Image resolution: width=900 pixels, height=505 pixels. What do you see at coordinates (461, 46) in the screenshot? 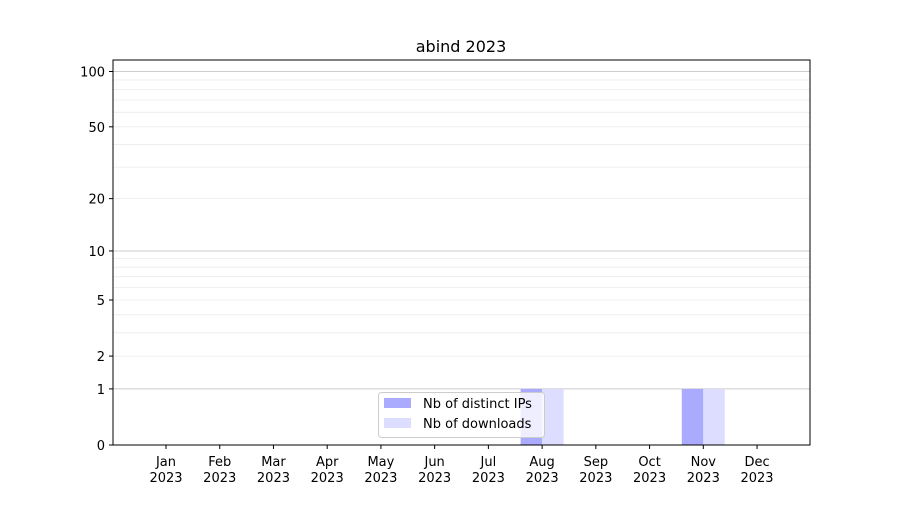
I see `chart-title: abind 2023` at bounding box center [461, 46].